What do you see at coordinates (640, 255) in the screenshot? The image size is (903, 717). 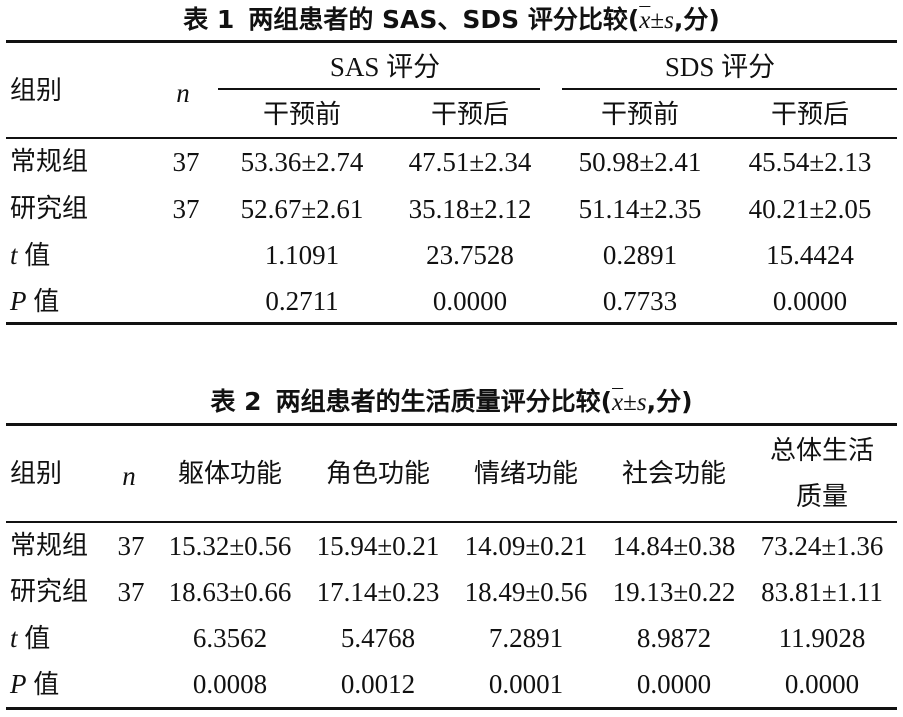 I see `table1-cell: 0.2891` at bounding box center [640, 255].